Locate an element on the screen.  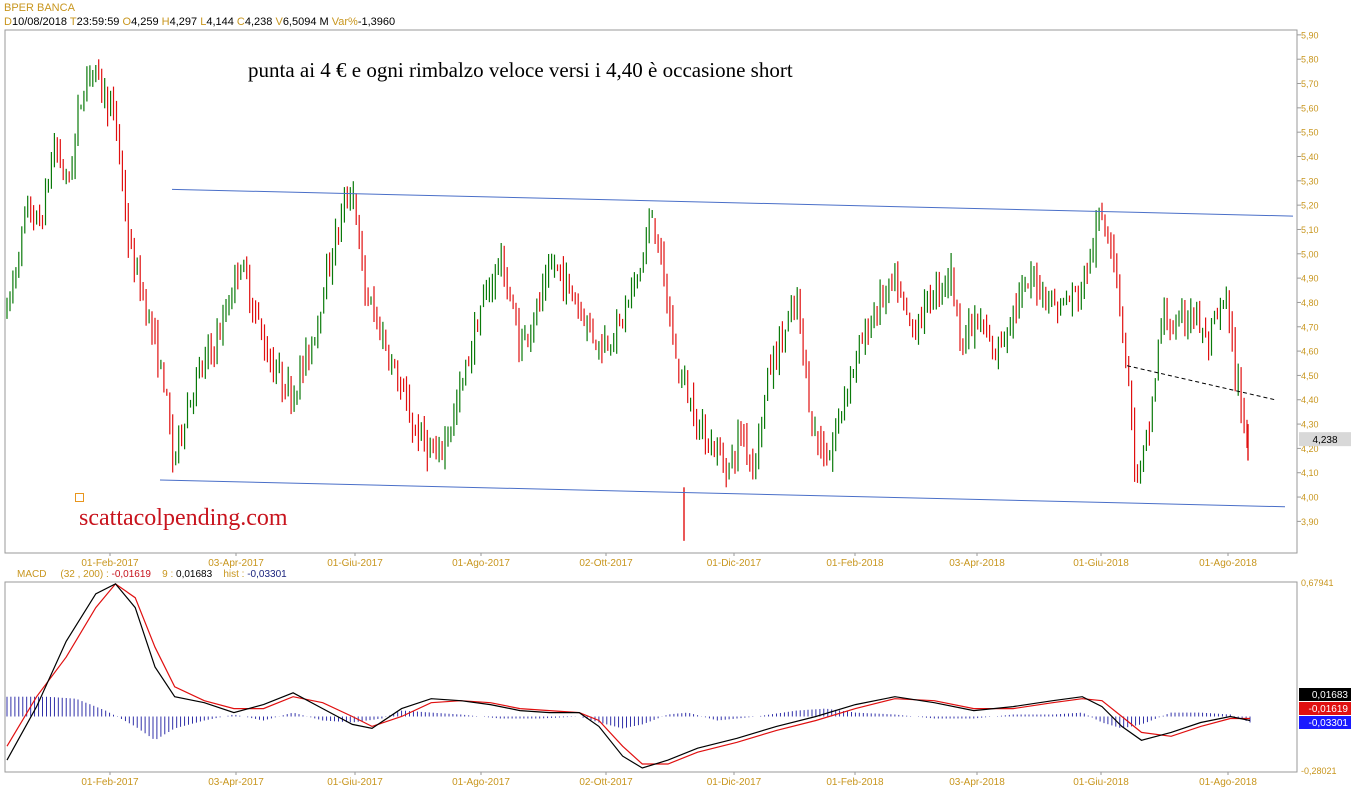
price-x-label: 01-Dic-2017 is located at coordinates (734, 563).